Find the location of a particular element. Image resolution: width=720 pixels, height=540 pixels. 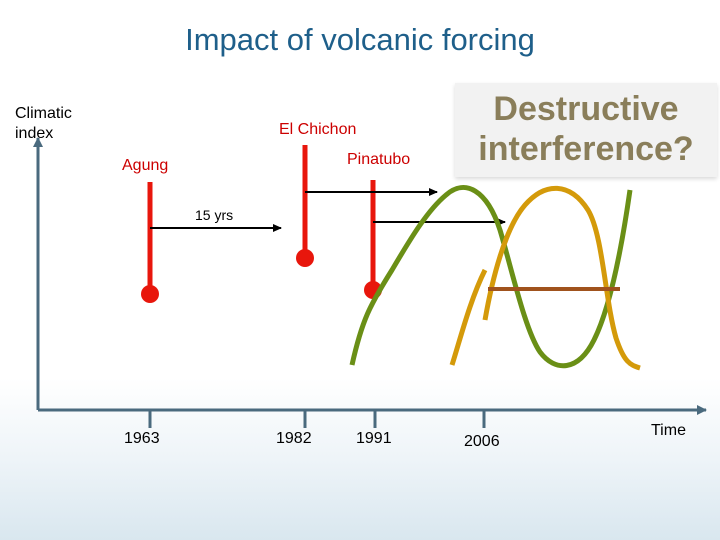

x-axis-label: Time is located at coordinates (668, 430).